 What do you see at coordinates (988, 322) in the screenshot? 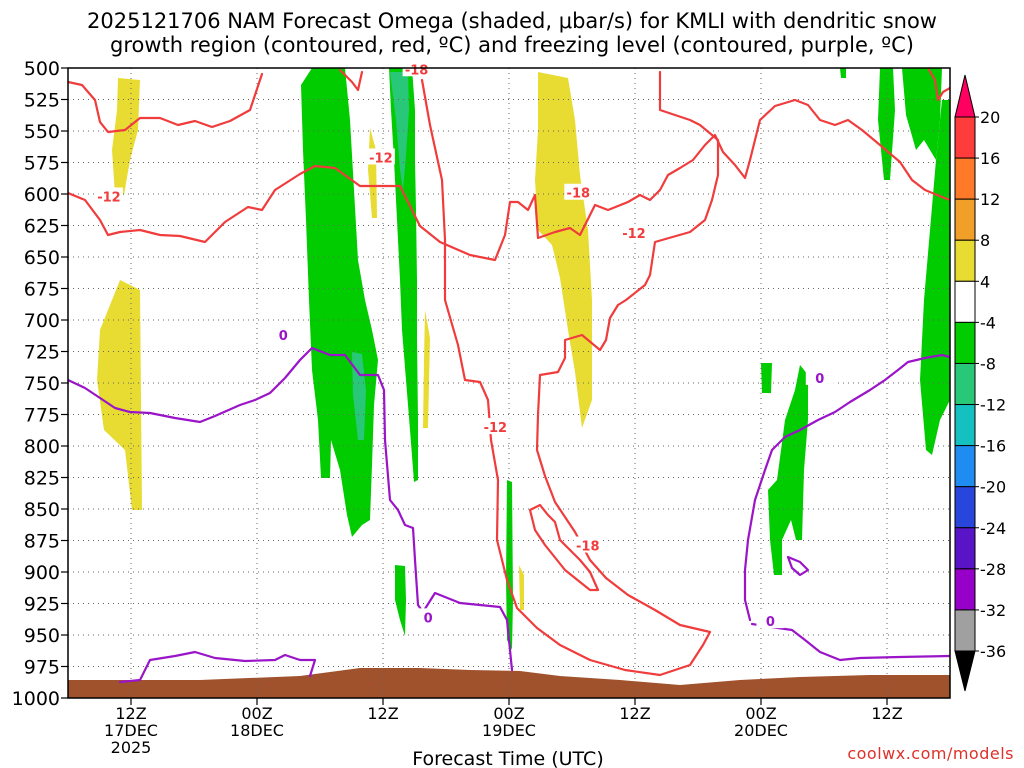
I see `colorbar-label: -4` at bounding box center [988, 322].